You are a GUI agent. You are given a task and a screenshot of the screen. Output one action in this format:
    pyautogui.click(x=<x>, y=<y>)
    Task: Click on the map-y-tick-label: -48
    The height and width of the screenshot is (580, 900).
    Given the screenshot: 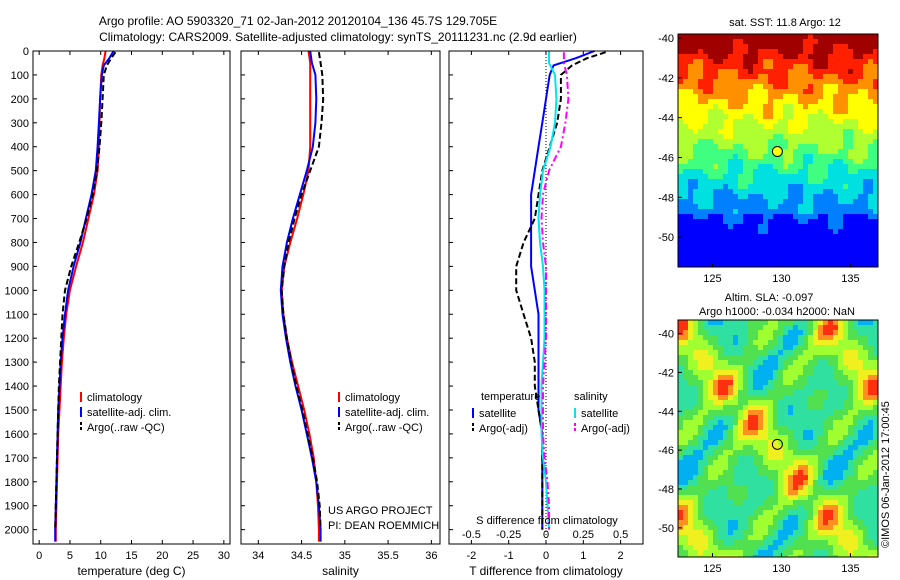 What is the action you would take?
    pyautogui.click(x=666, y=490)
    